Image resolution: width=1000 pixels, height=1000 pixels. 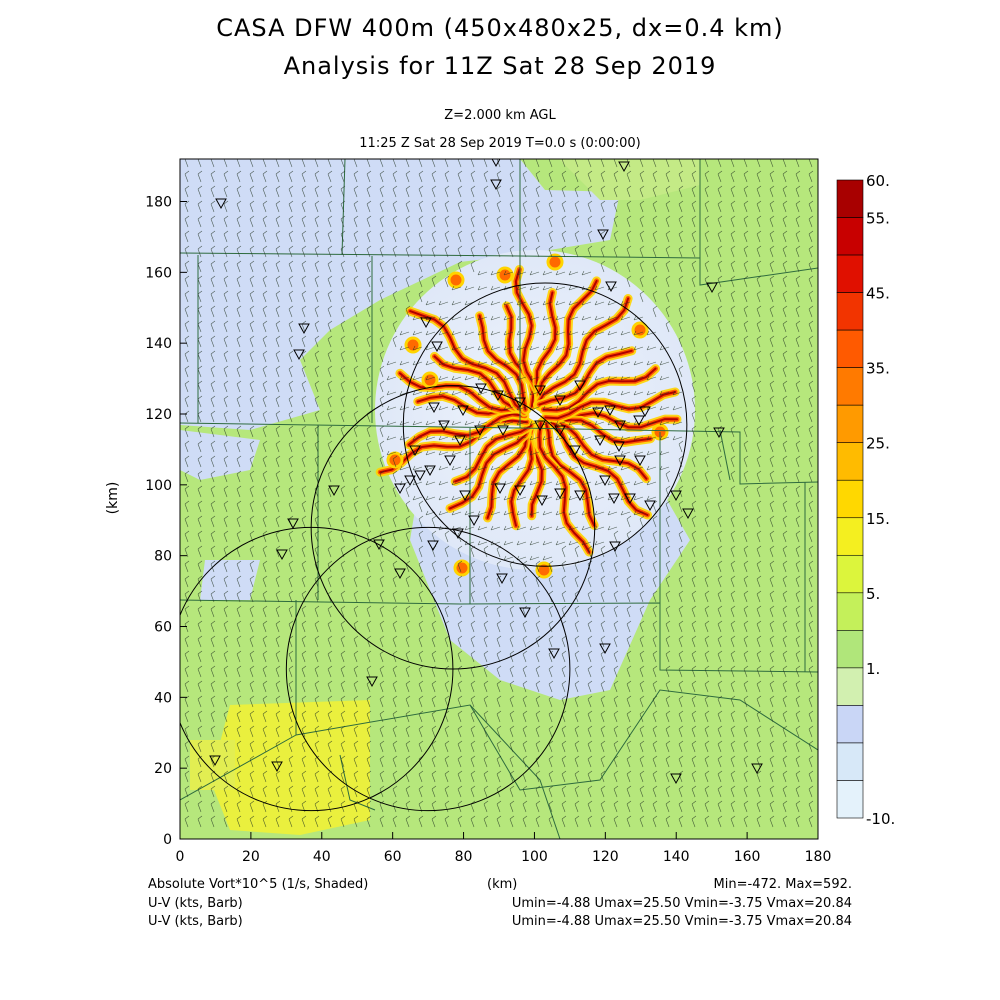 I want to click on vorticity-storm-cluster, so click(x=528, y=416).